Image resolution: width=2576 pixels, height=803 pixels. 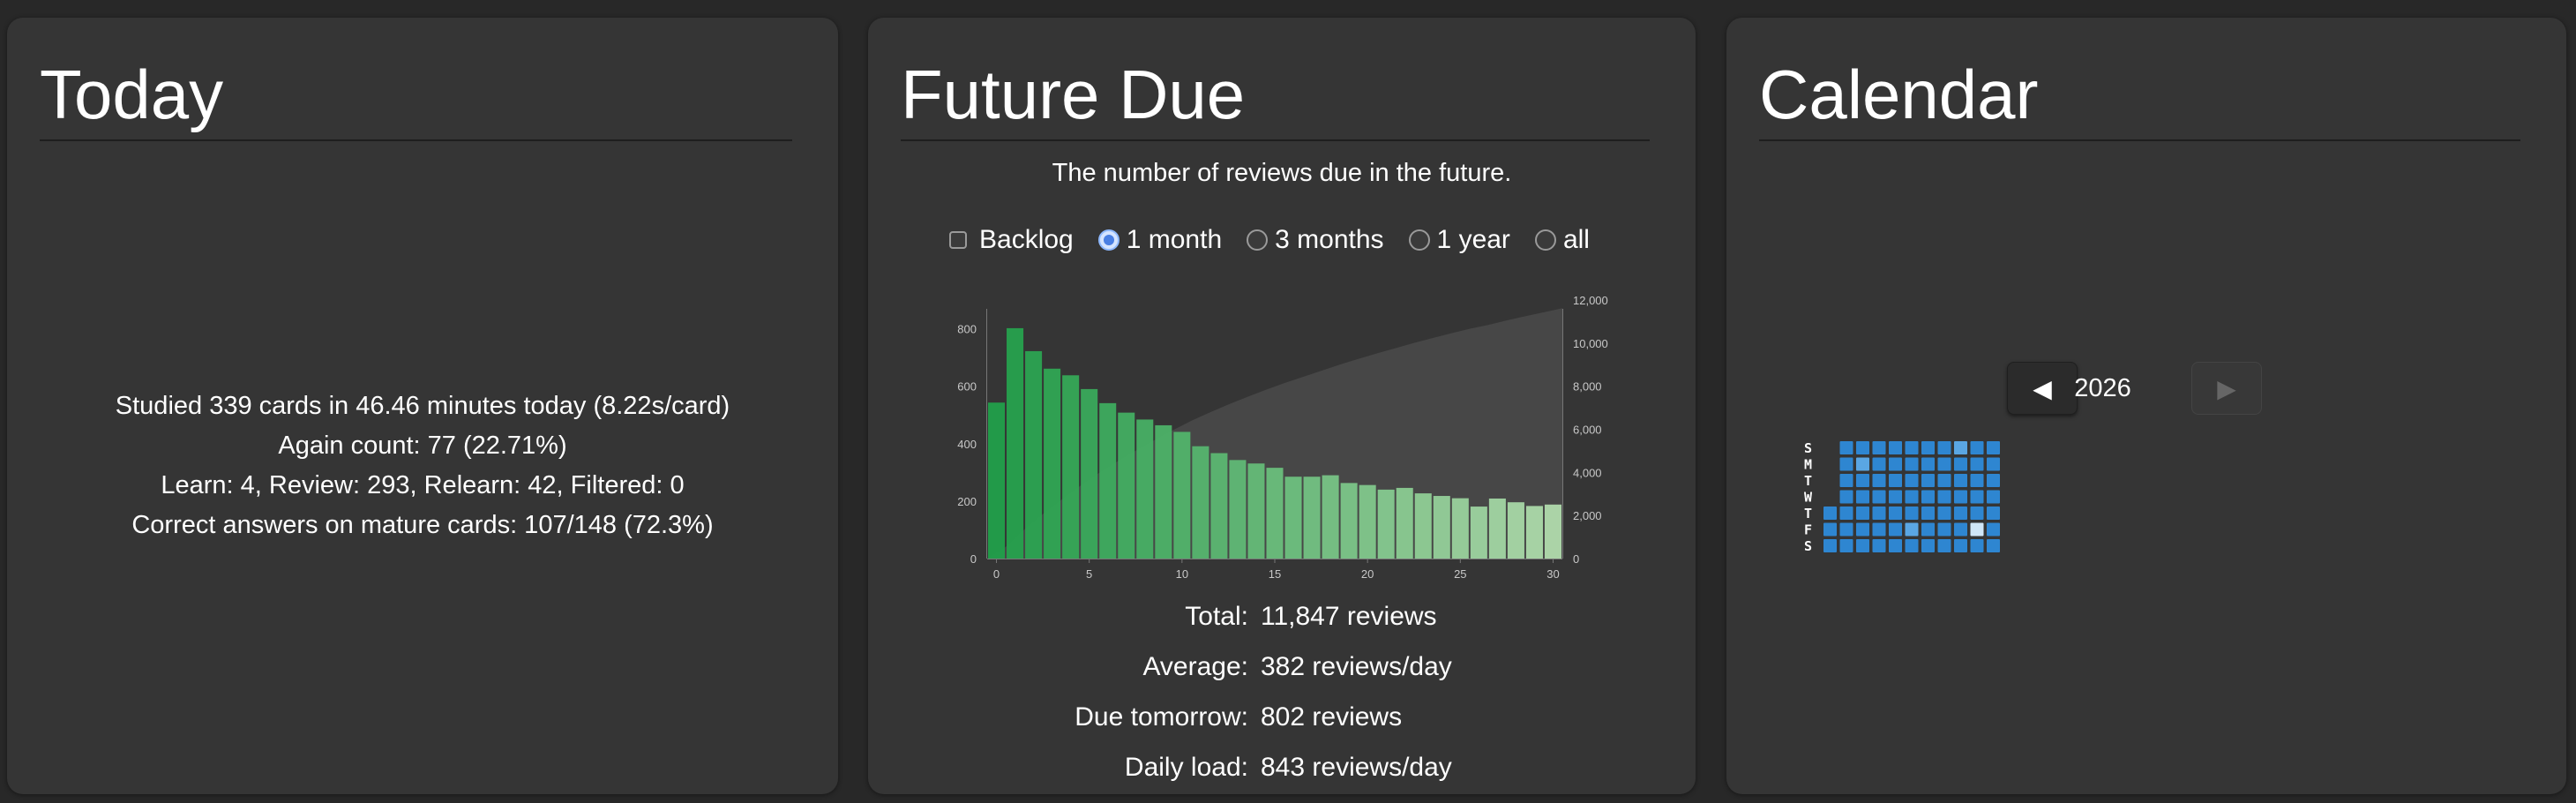 What do you see at coordinates (1419, 240) in the screenshot?
I see `radio-1-year` at bounding box center [1419, 240].